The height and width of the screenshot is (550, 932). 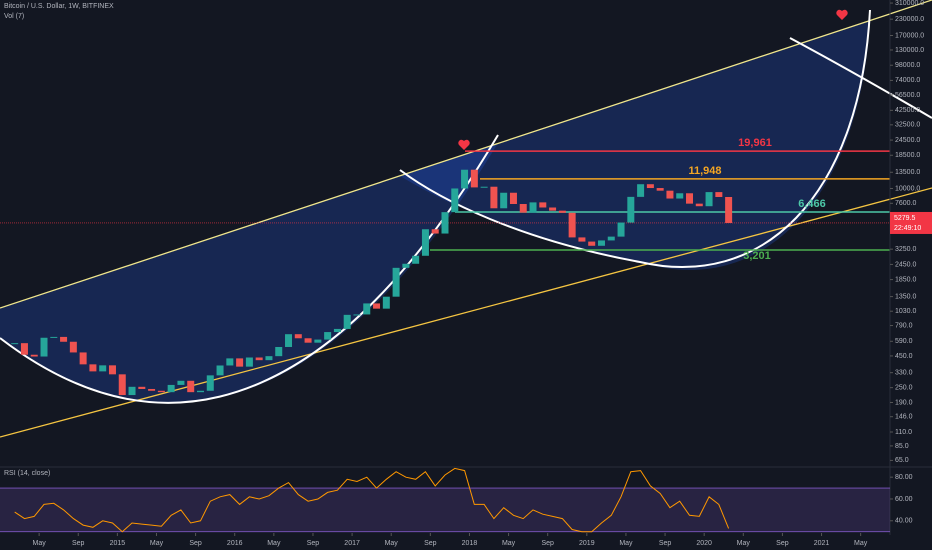 What do you see at coordinates (860, 78) in the screenshot?
I see `arc` at bounding box center [860, 78].